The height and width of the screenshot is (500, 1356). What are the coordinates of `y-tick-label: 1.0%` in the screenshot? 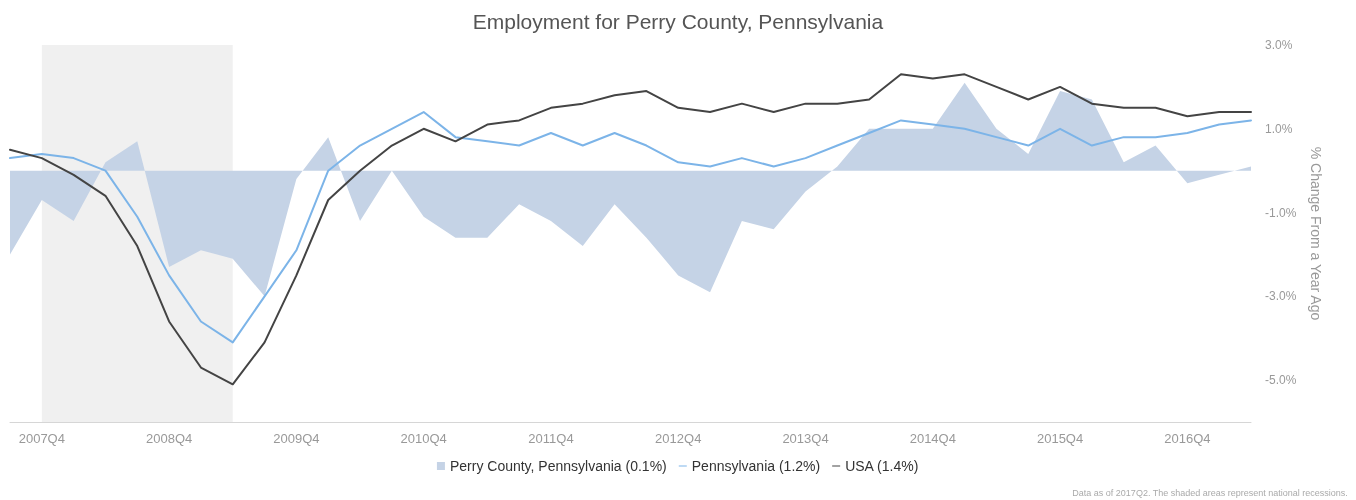 It's located at (1279, 128).